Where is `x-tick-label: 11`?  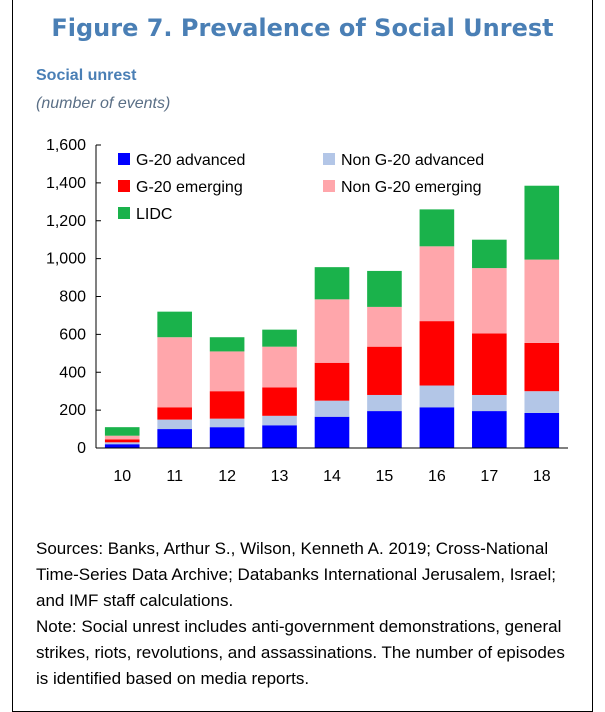
x-tick-label: 11 is located at coordinates (174, 476).